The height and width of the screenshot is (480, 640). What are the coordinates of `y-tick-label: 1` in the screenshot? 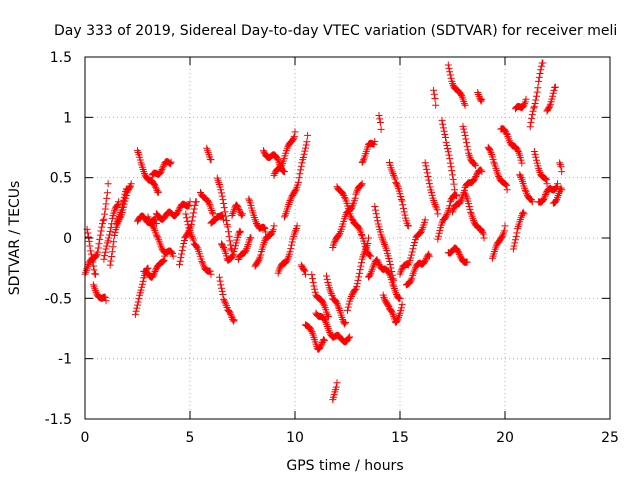 It's located at (67, 118).